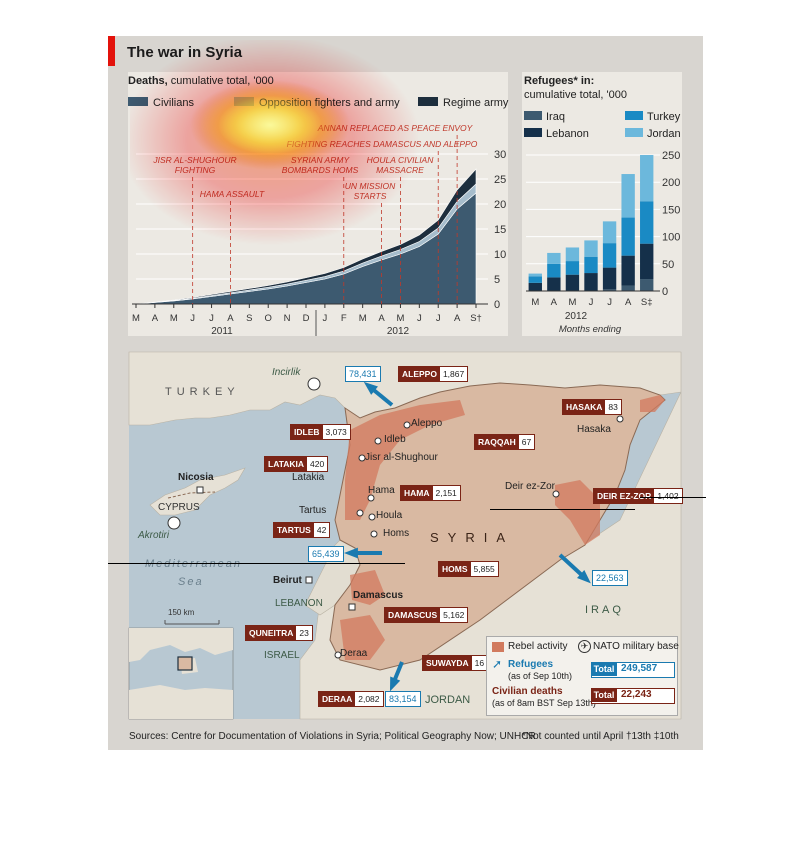  What do you see at coordinates (652, 403) in the screenshot?
I see `rebel-zone-east` at bounding box center [652, 403].